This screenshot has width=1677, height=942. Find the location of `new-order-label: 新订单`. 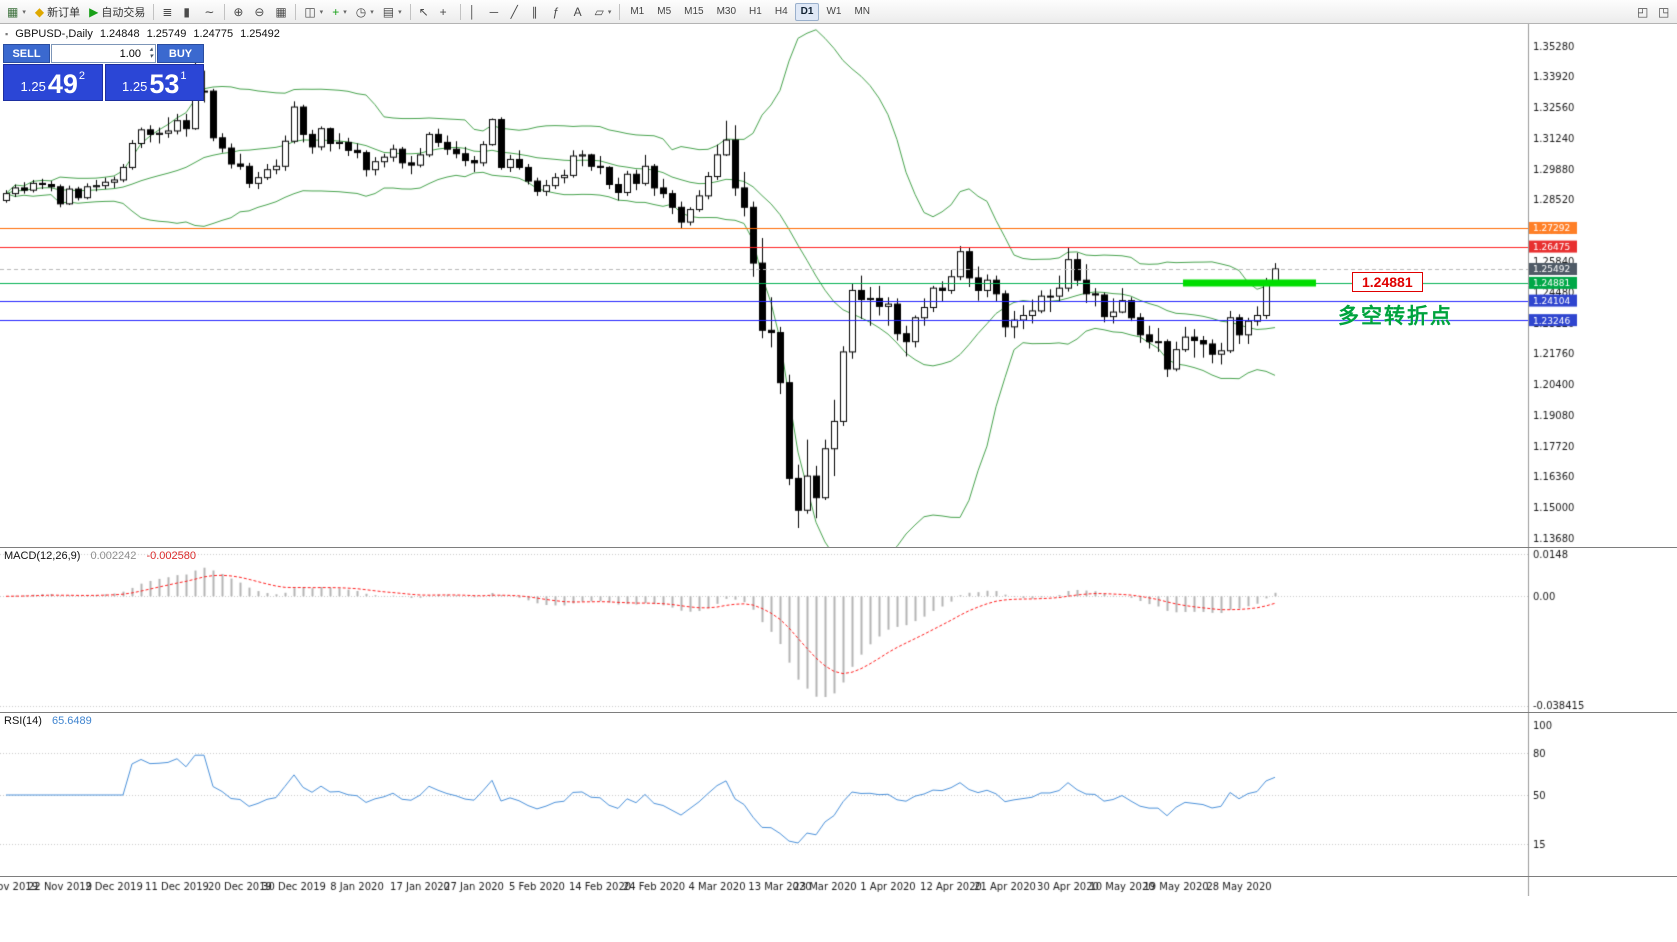

new-order-label: 新订单 is located at coordinates (64, 12).